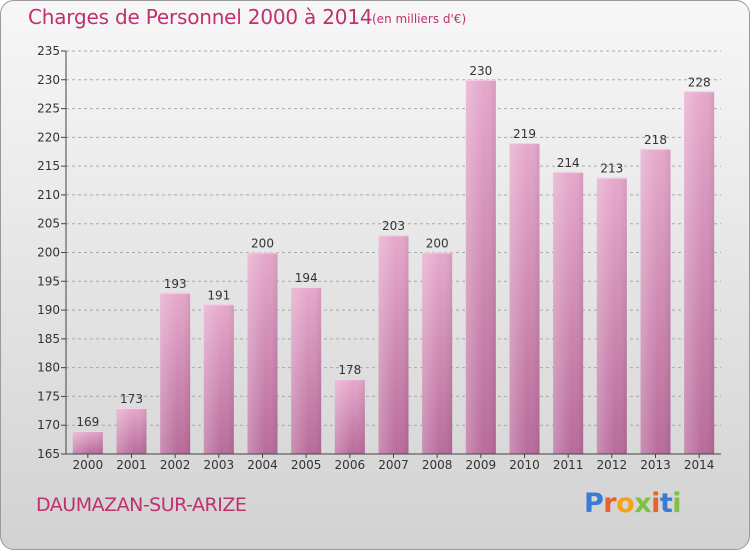 The image size is (750, 550). I want to click on y-tick-label: 185, so click(48, 339).